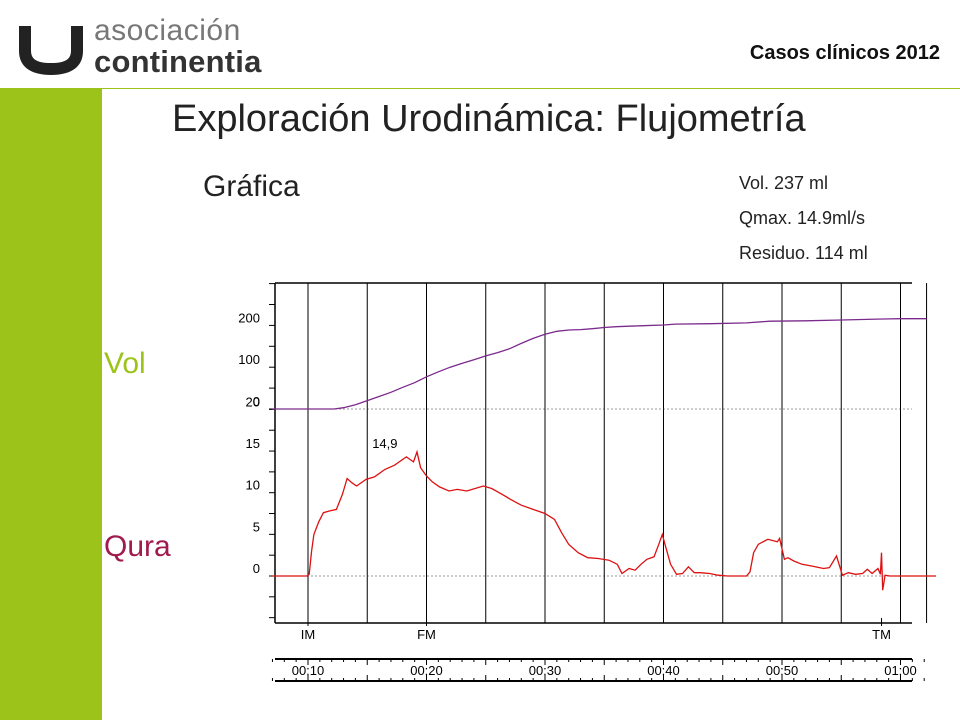 The height and width of the screenshot is (720, 960). I want to click on y-tick-label: 20, so click(253, 401).